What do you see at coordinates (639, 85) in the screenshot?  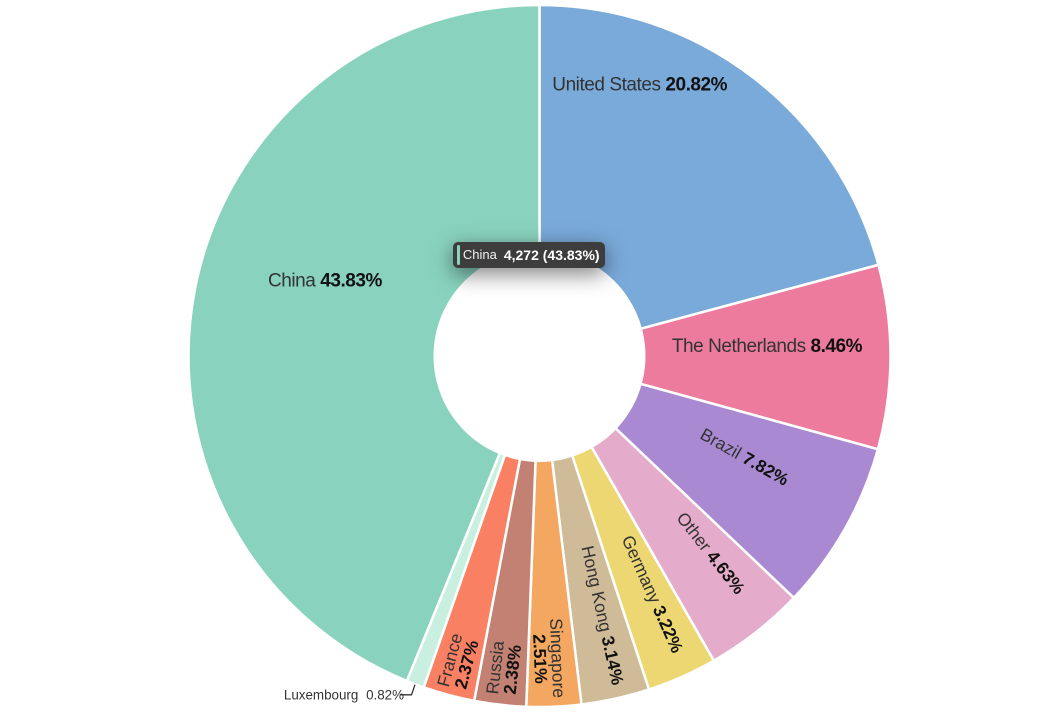 I see `svg-text: United States 20.82%` at bounding box center [639, 85].